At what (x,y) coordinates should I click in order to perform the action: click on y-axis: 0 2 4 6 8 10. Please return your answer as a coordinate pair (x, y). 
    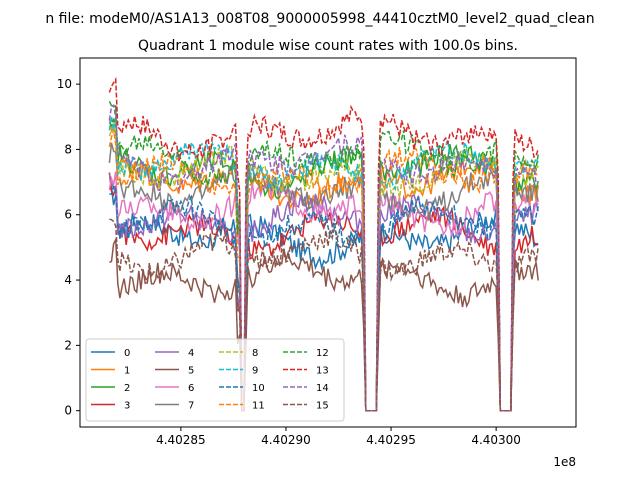
    Looking at the image, I should click on (68, 247).